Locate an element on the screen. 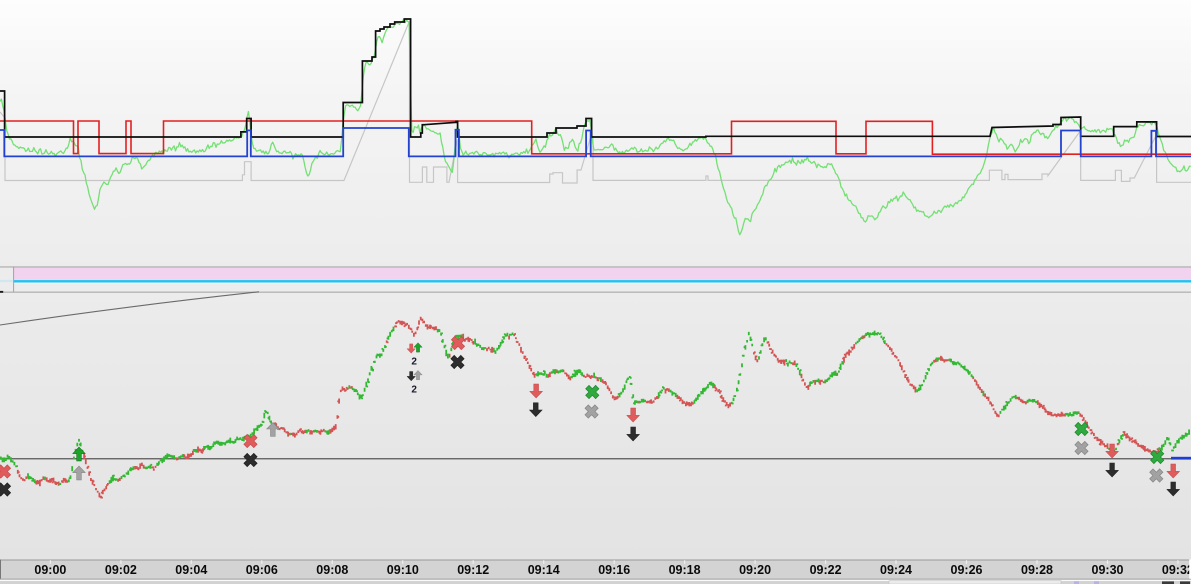 The image size is (1191, 584). svg-text: 09:08 is located at coordinates (332, 570).